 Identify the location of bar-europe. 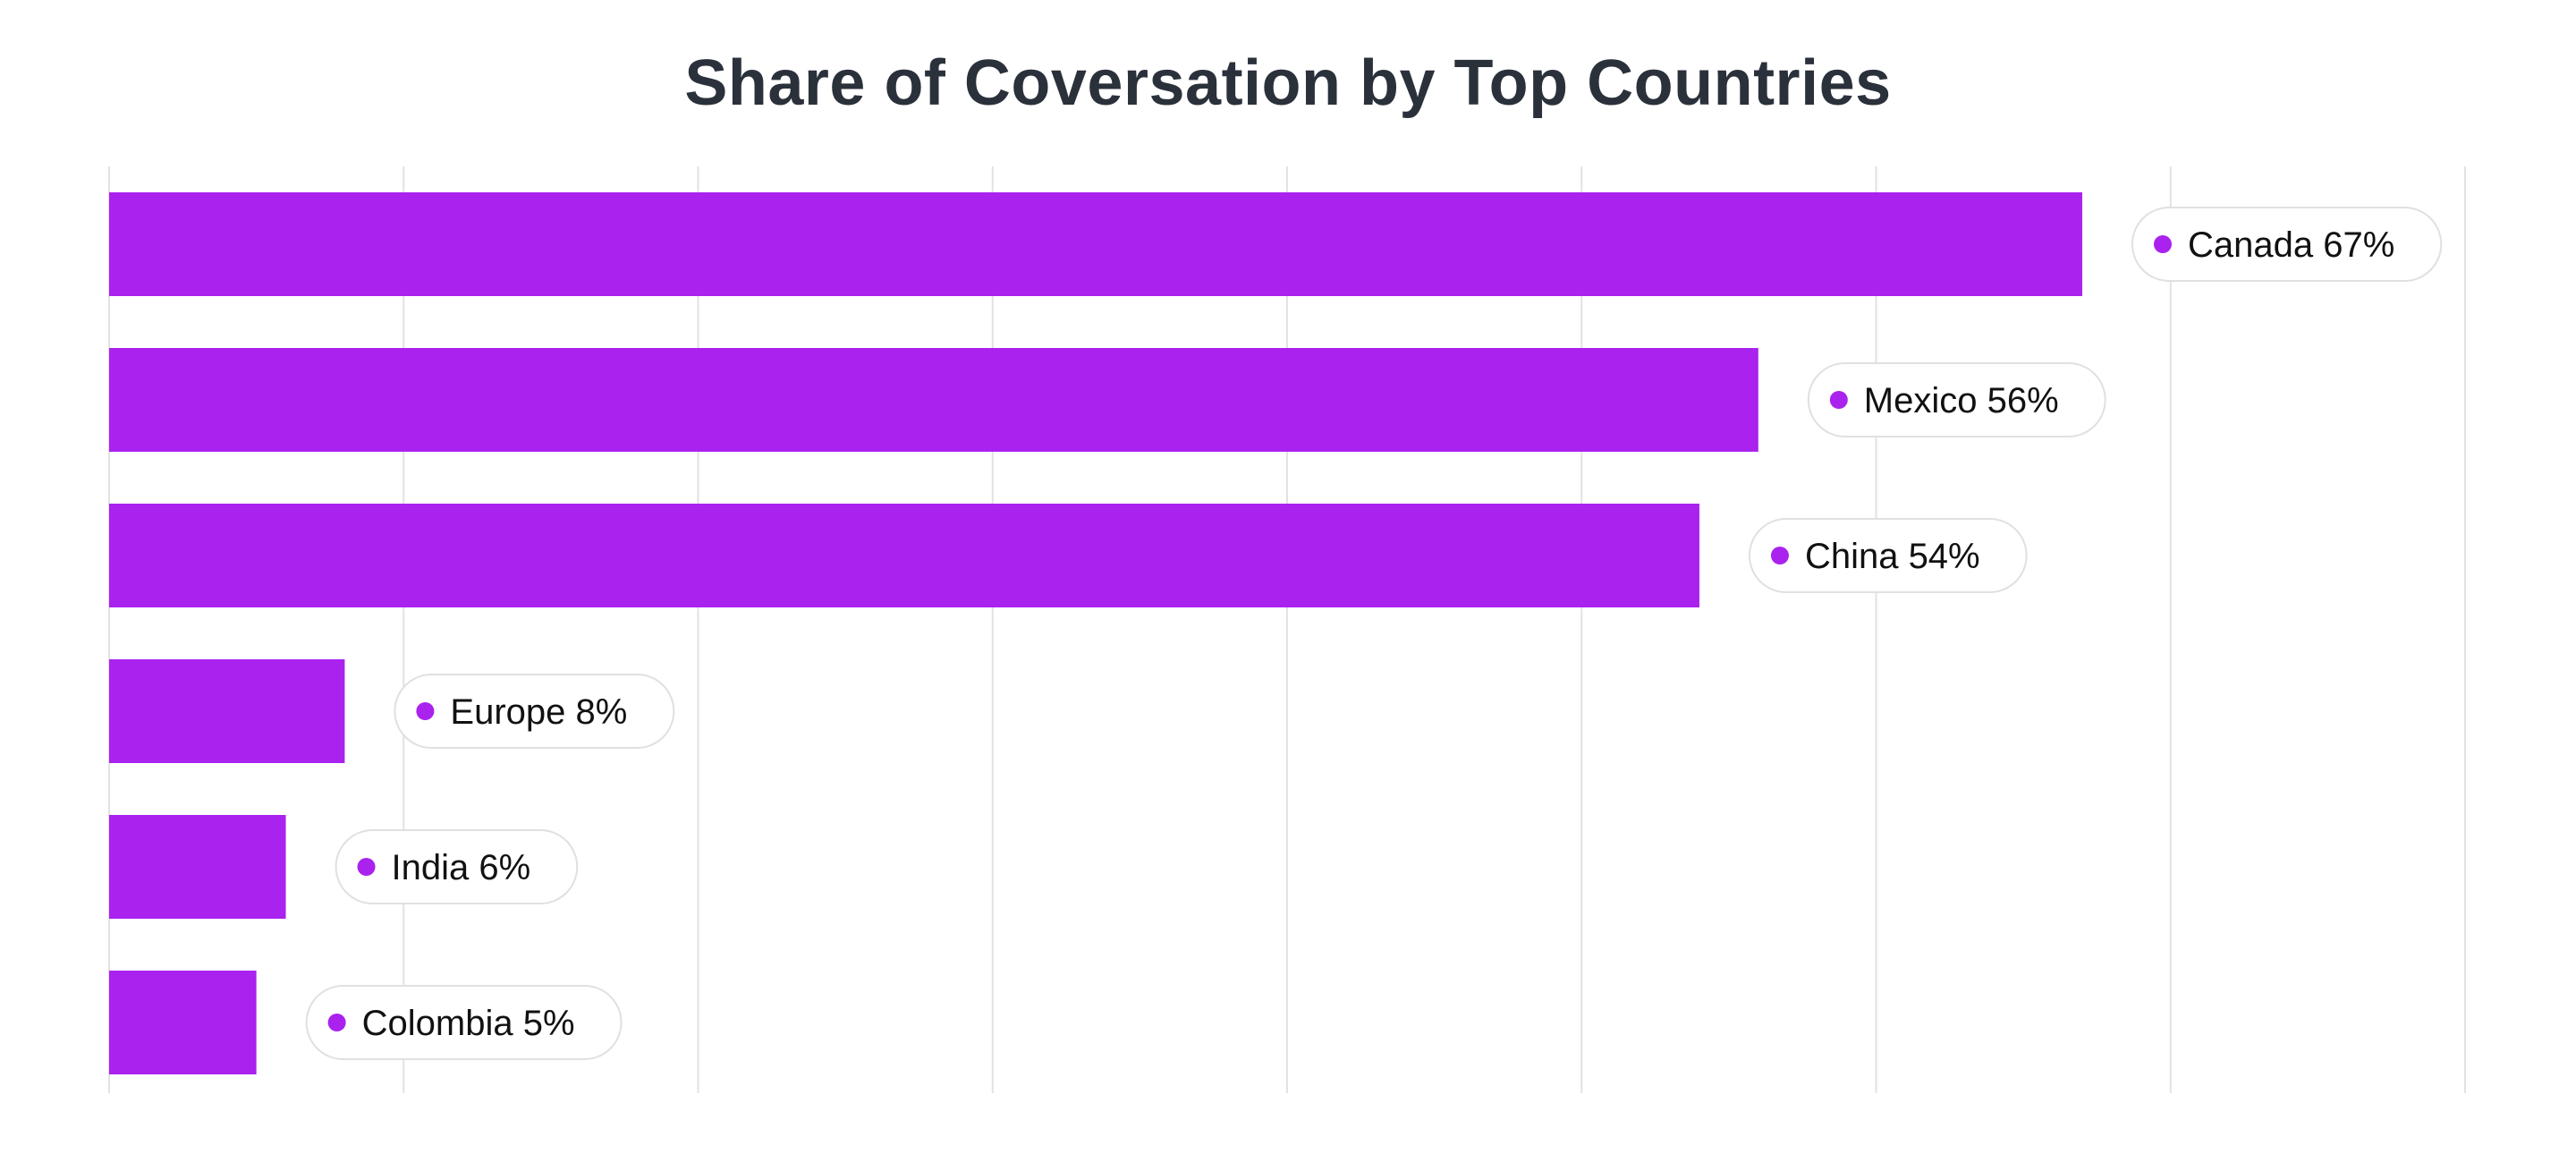
(227, 711).